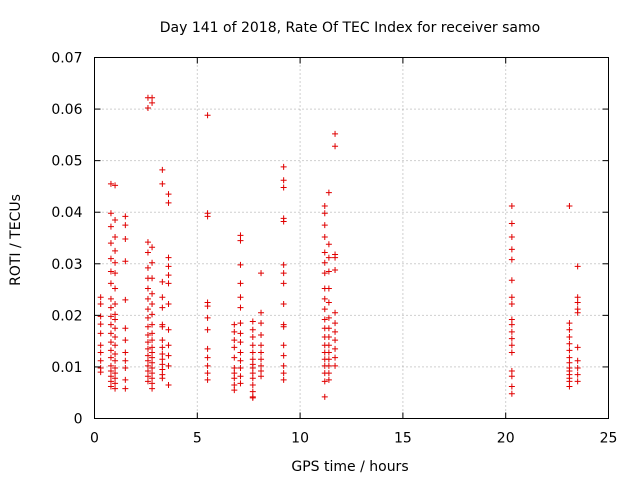  Describe the element at coordinates (300, 439) in the screenshot. I see `x-tick-label: 10` at that location.